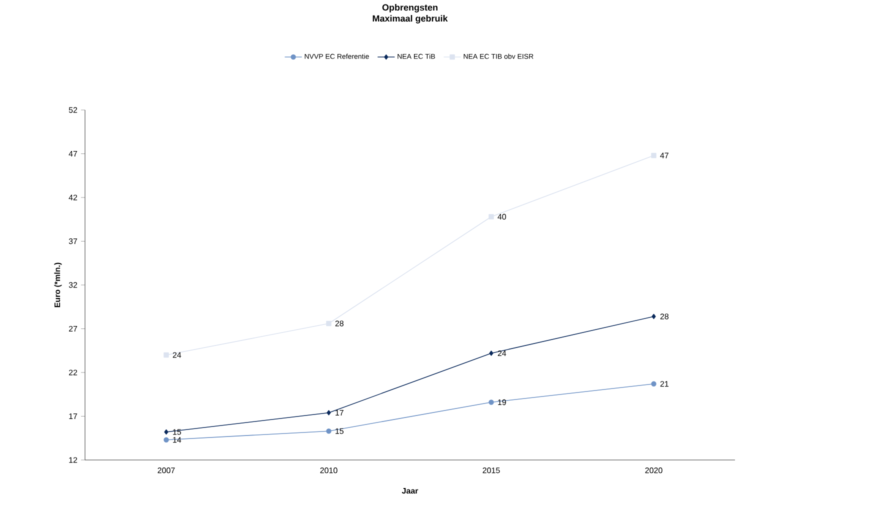 This screenshot has height=513, width=881. I want to click on chart-subtitle: Maximaal gebruik, so click(410, 19).